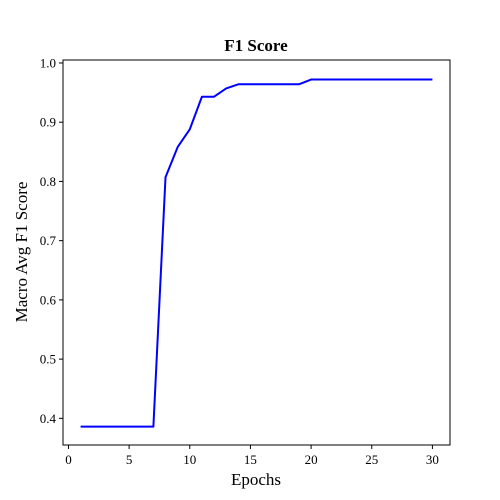  Describe the element at coordinates (48, 240) in the screenshot. I see `y-tick-label: 0.7` at that location.